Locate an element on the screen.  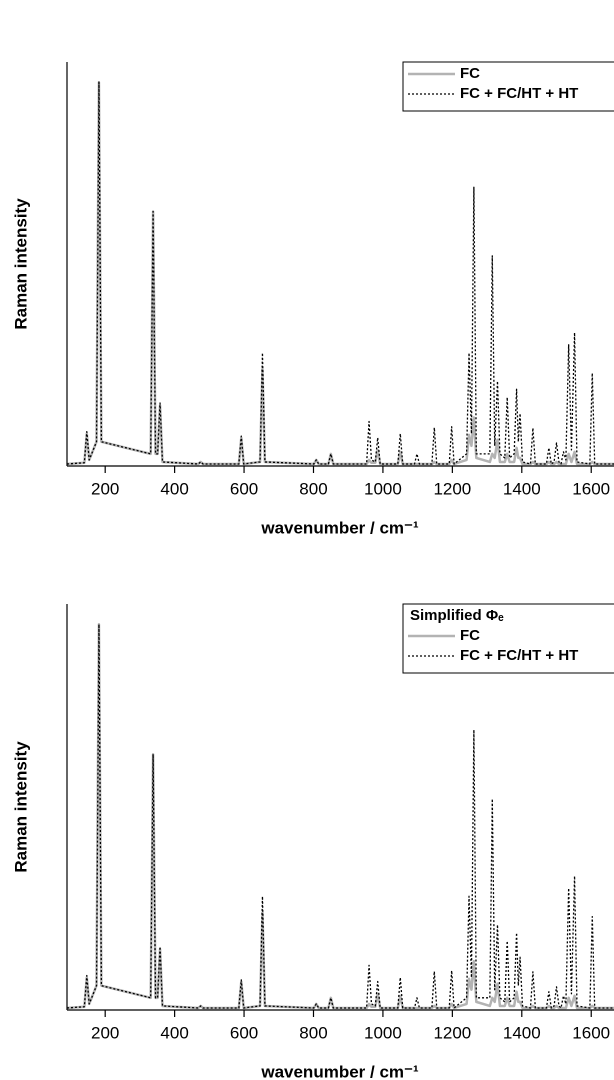
legend-title: Simplified Φₑ is located at coordinates (457, 615).